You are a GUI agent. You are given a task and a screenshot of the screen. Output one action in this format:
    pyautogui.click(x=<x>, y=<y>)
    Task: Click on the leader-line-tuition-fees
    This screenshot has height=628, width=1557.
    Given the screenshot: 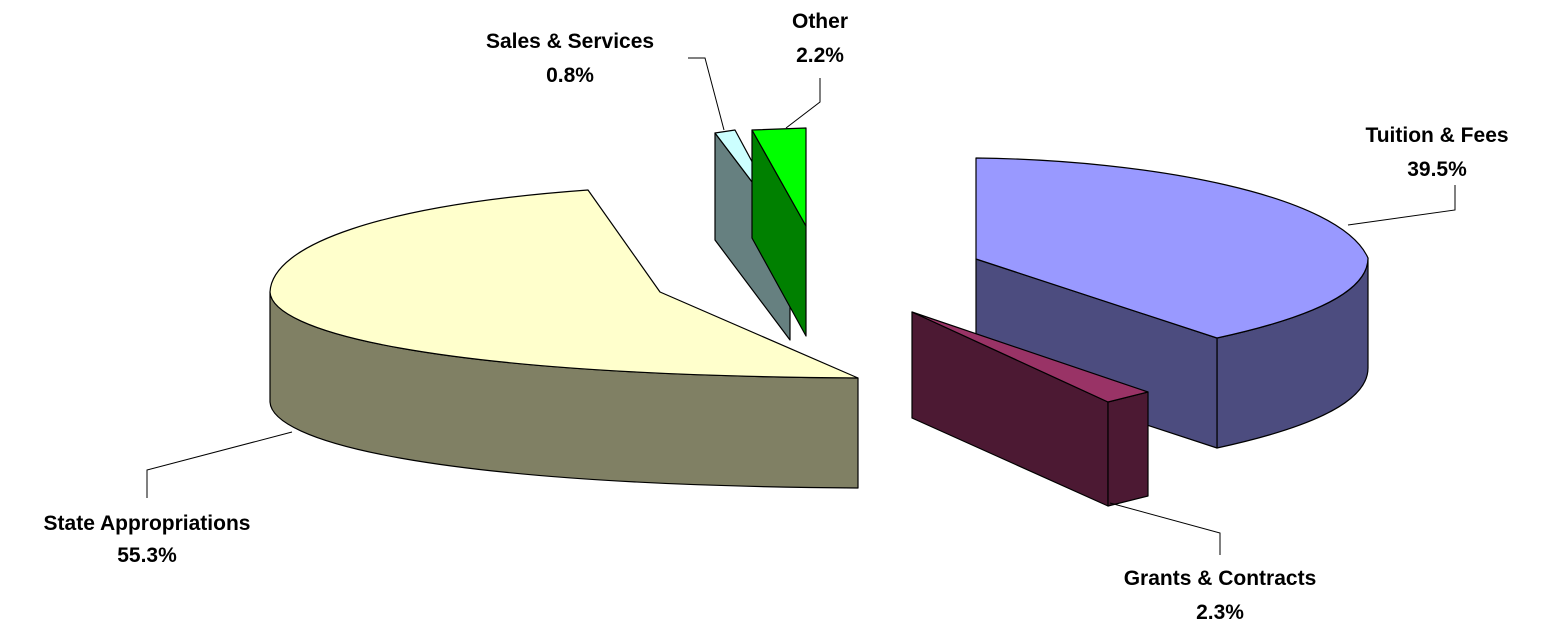 What is the action you would take?
    pyautogui.click(x=1401, y=205)
    